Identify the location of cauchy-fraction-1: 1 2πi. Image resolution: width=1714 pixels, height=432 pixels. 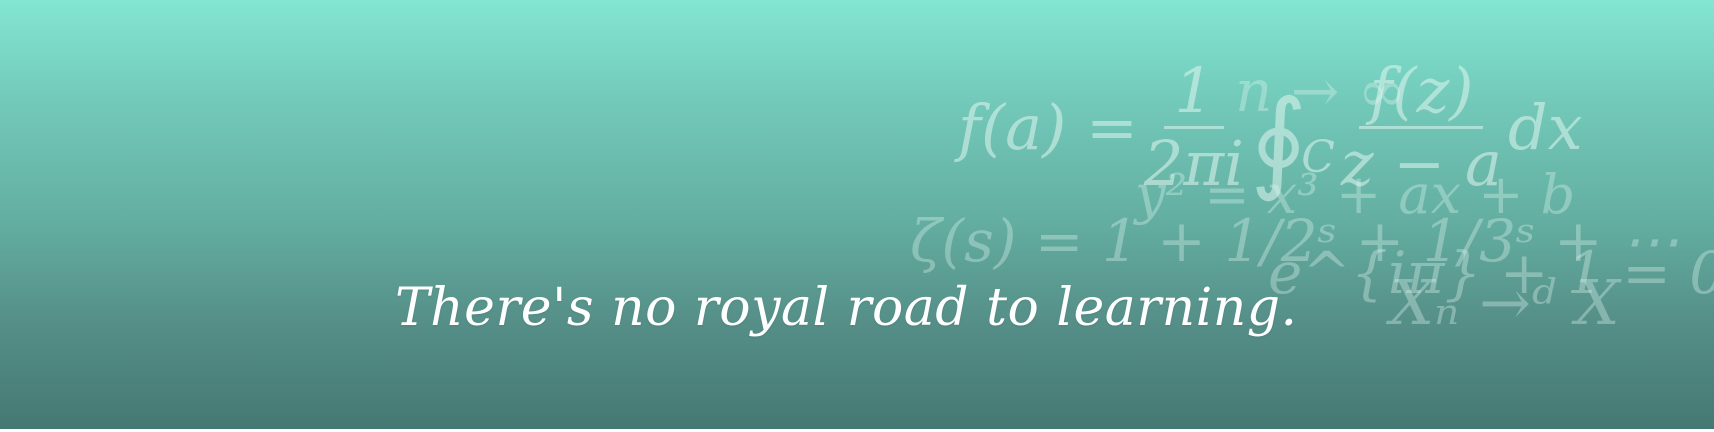
(1194, 127).